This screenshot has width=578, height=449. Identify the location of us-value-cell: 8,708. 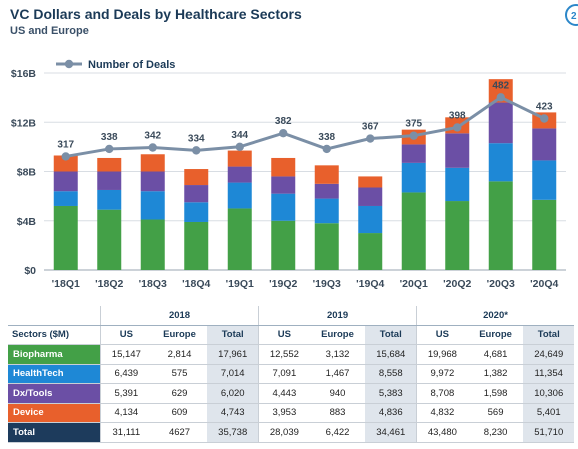
(442, 393).